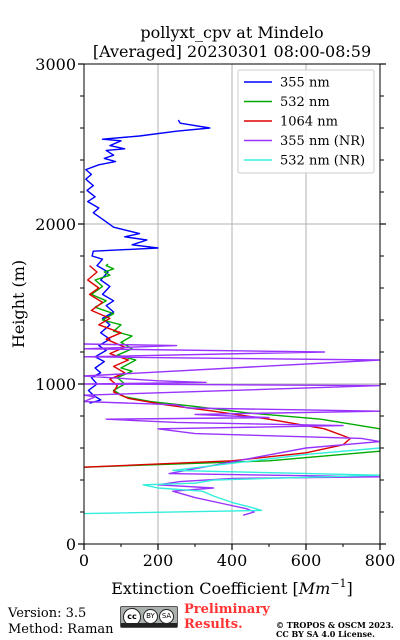 The width and height of the screenshot is (400, 640). Describe the element at coordinates (305, 83) in the screenshot. I see `legend-label-0: 355 nm` at that location.